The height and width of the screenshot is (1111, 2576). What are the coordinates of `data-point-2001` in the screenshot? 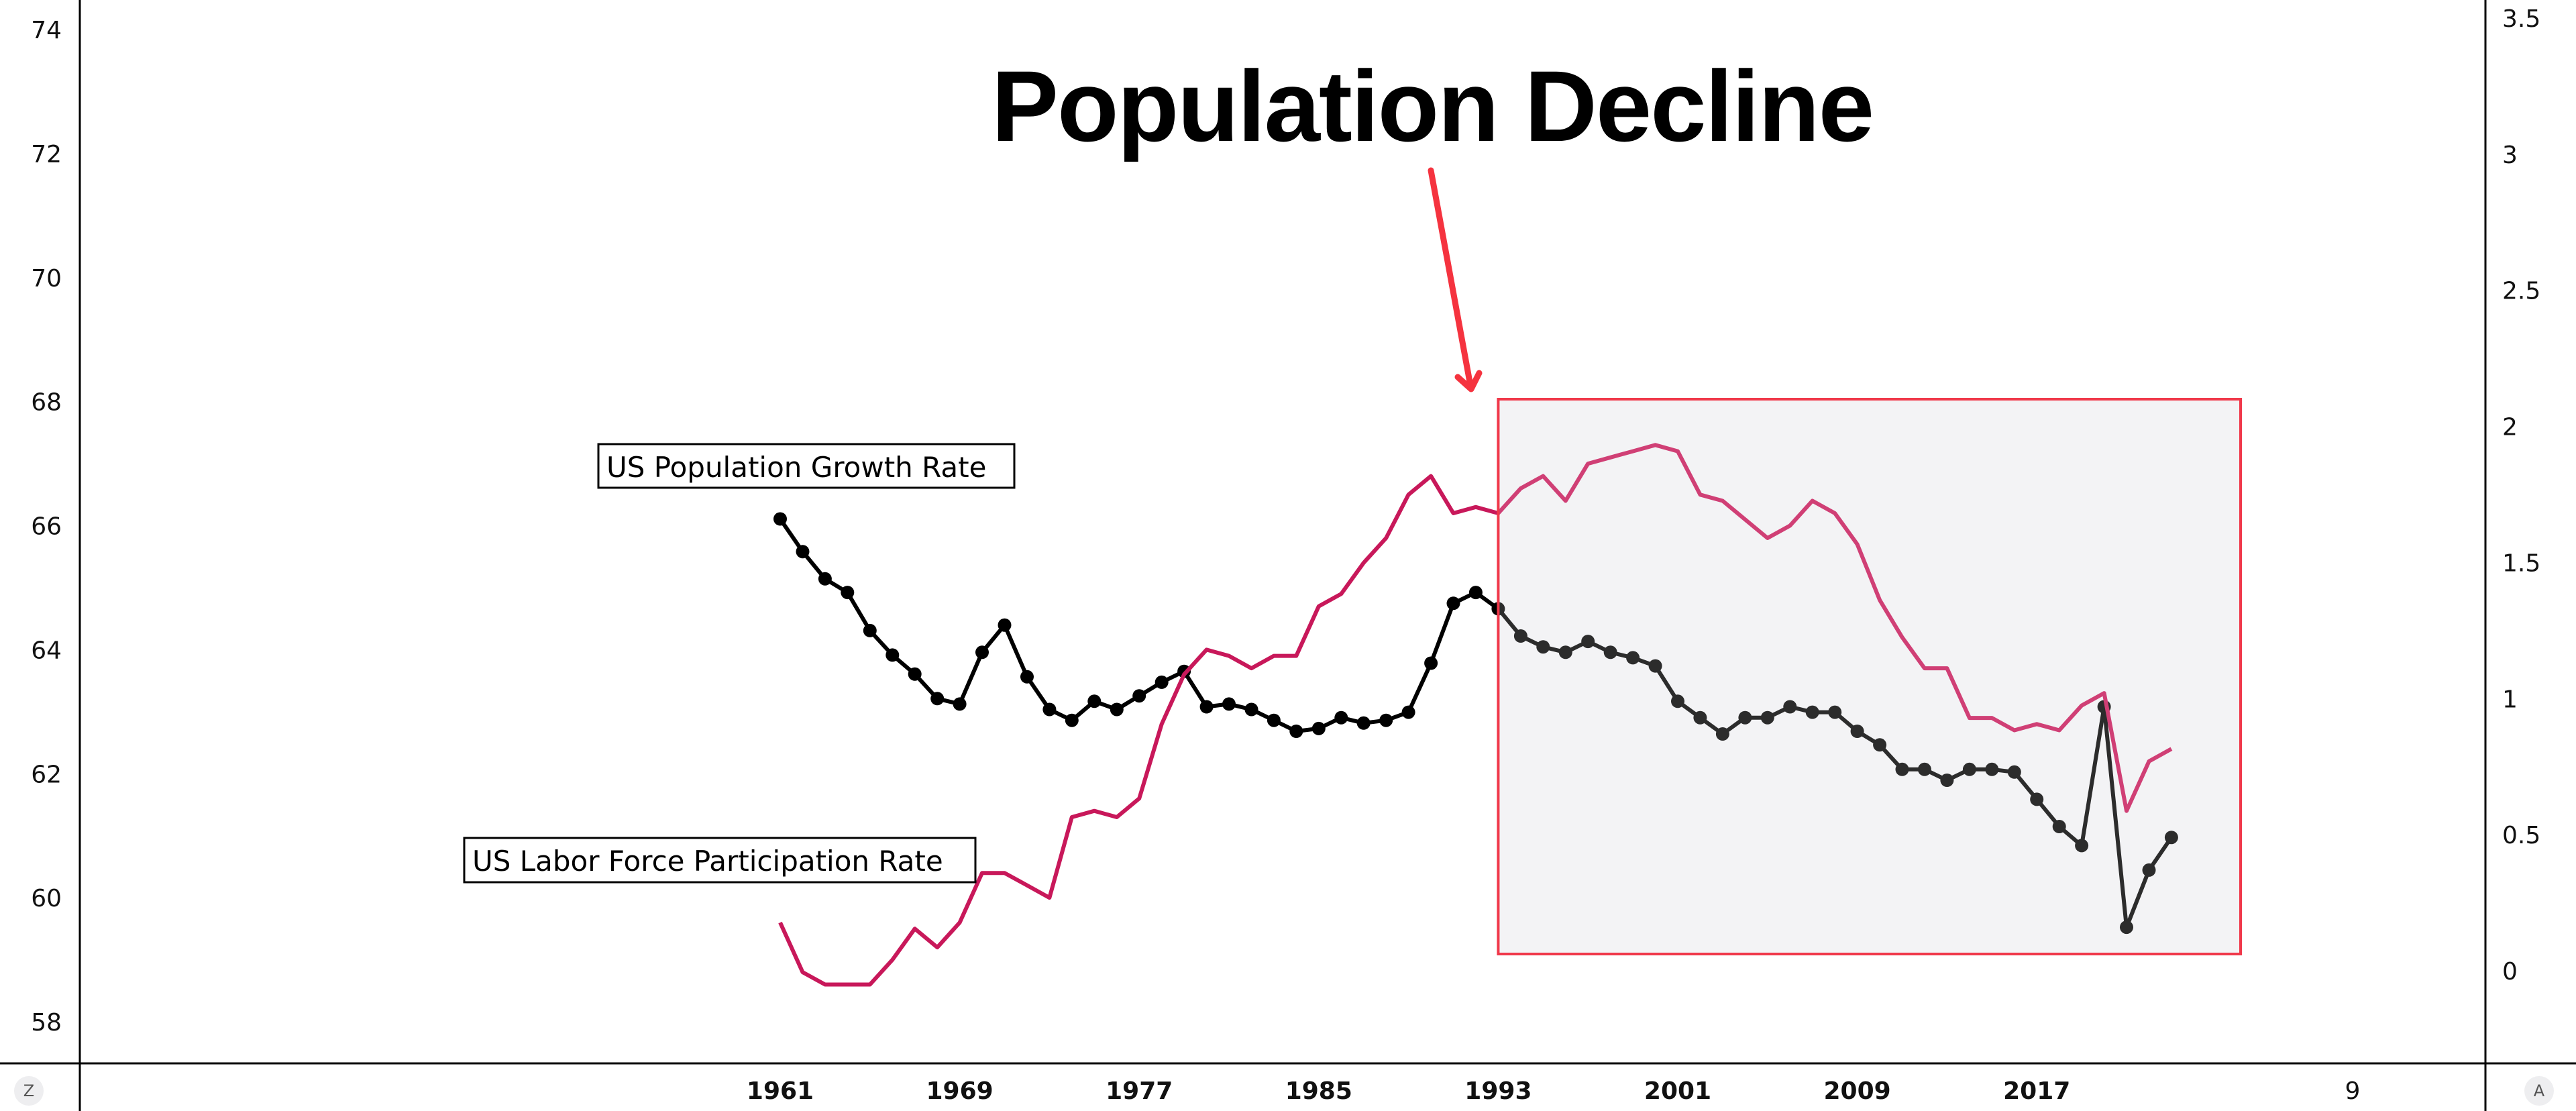 It's located at (1677, 701).